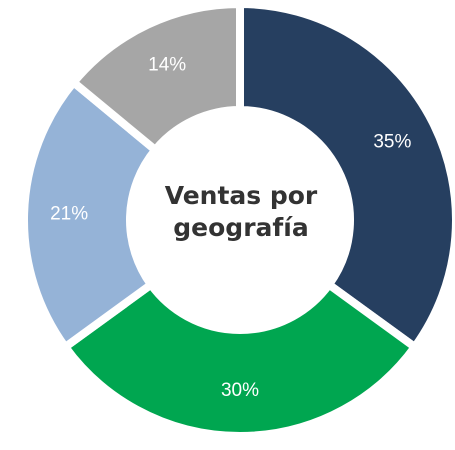 Image resolution: width=455 pixels, height=450 pixels. Describe the element at coordinates (240, 390) in the screenshot. I see `data-label: 30%` at that location.